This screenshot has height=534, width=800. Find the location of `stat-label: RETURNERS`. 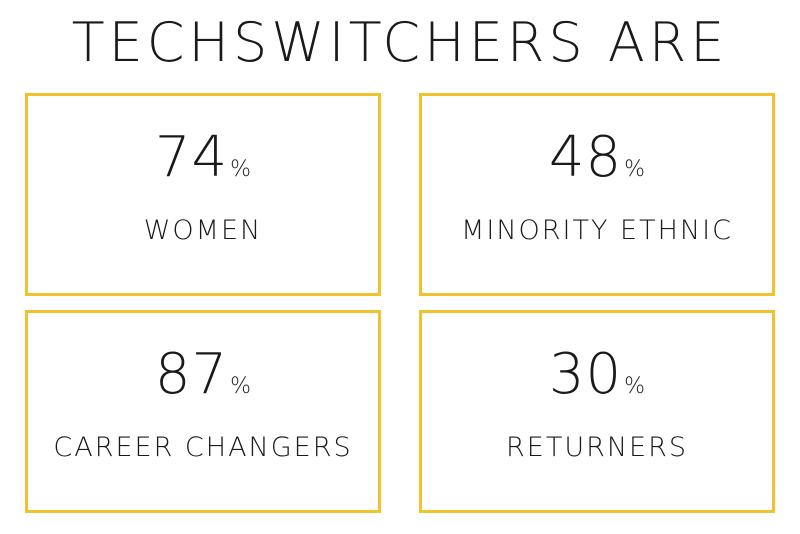

stat-label: RETURNERS is located at coordinates (597, 447).